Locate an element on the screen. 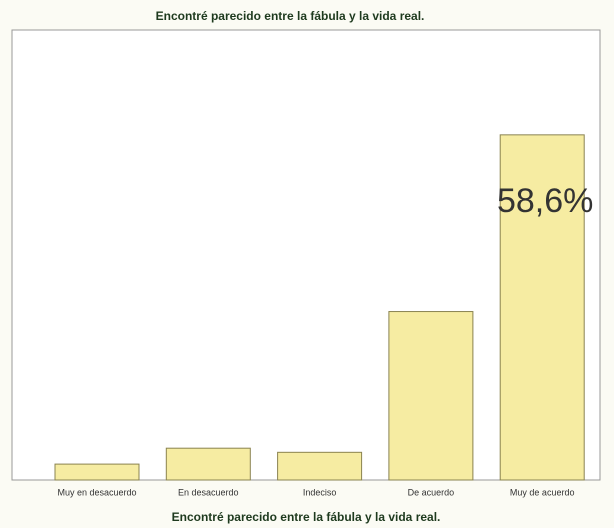 The image size is (614, 528). x-tick-label: Muy en desacuerdo is located at coordinates (96, 492).